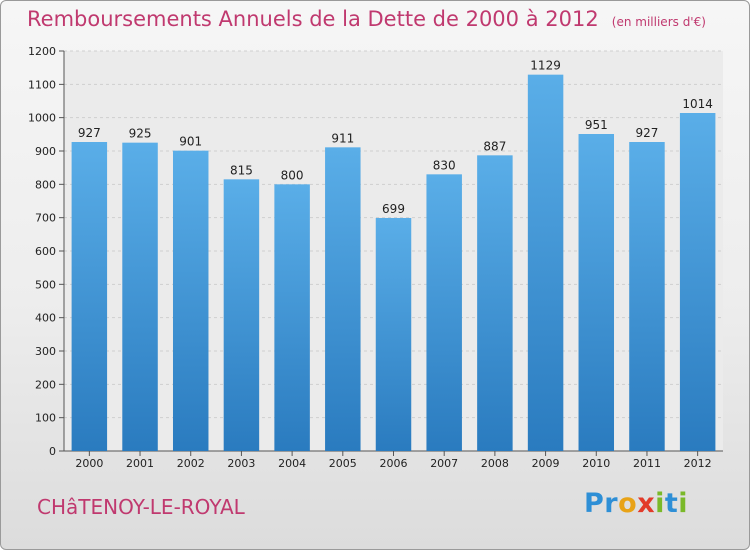  I want to click on y-tick-label: 200, so click(45, 384).